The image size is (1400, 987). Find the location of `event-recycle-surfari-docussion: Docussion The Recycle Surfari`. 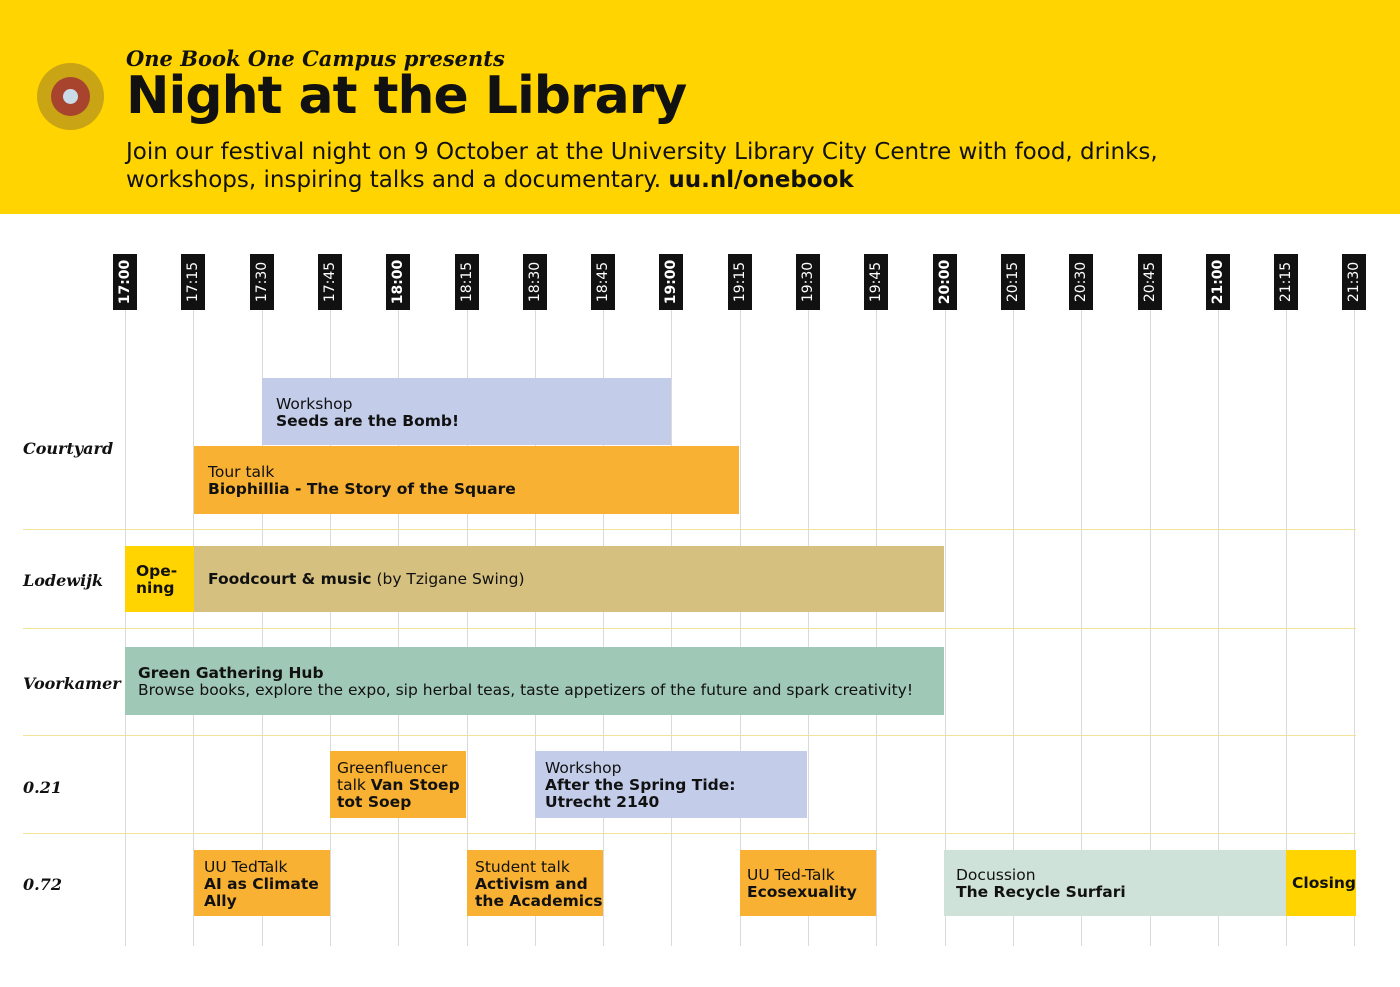

event-recycle-surfari-docussion: Docussion The Recycle Surfari is located at coordinates (1115, 883).